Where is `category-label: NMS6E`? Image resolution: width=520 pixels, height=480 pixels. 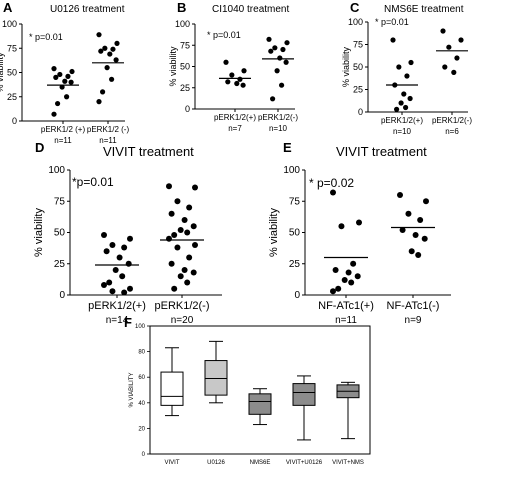 category-label: NMS6E is located at coordinates (260, 463).